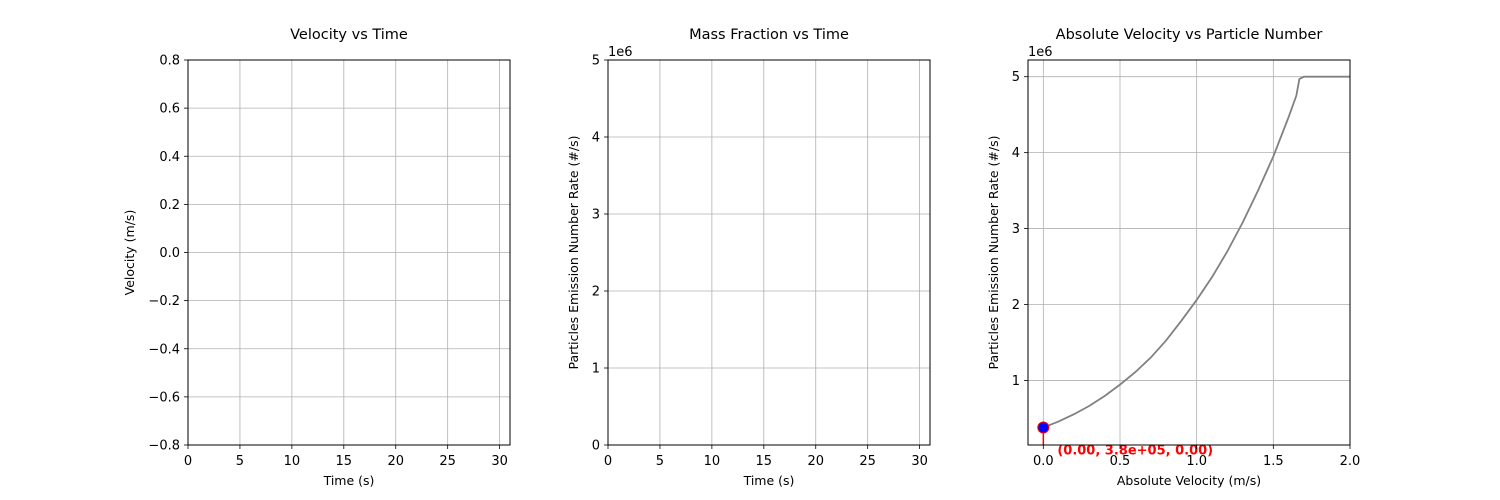  I want to click on y-tick-label: 0.8, so click(169, 61).